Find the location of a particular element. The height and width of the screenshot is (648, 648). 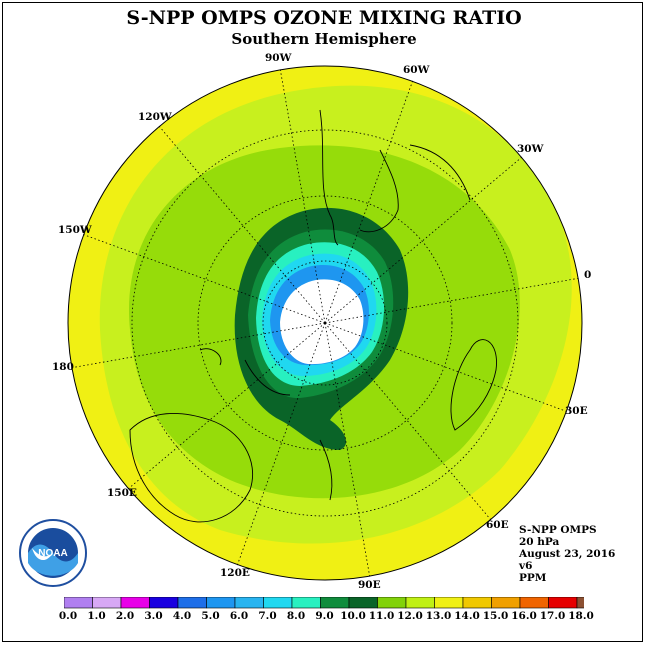

info-level: 20 hPa is located at coordinates (539, 542).